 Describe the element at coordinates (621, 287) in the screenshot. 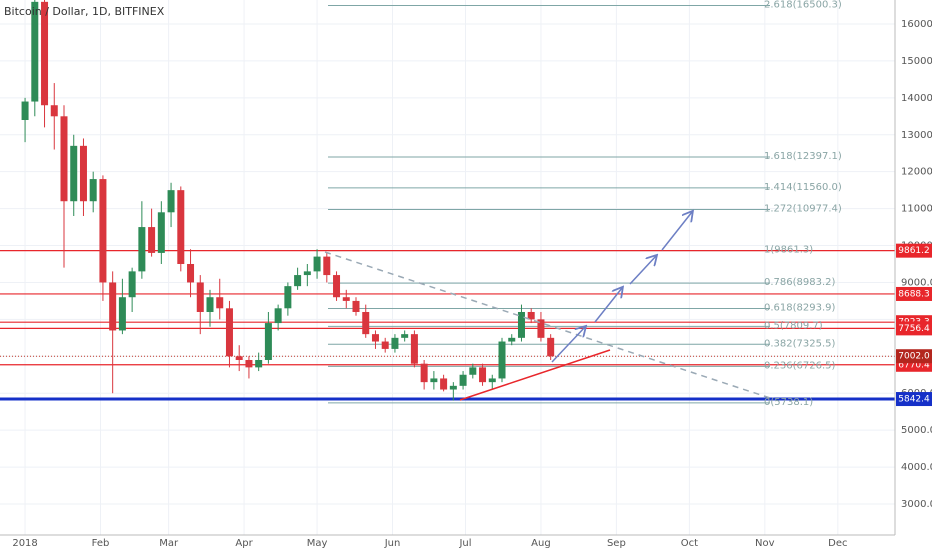

I see `projection-arrows` at that location.